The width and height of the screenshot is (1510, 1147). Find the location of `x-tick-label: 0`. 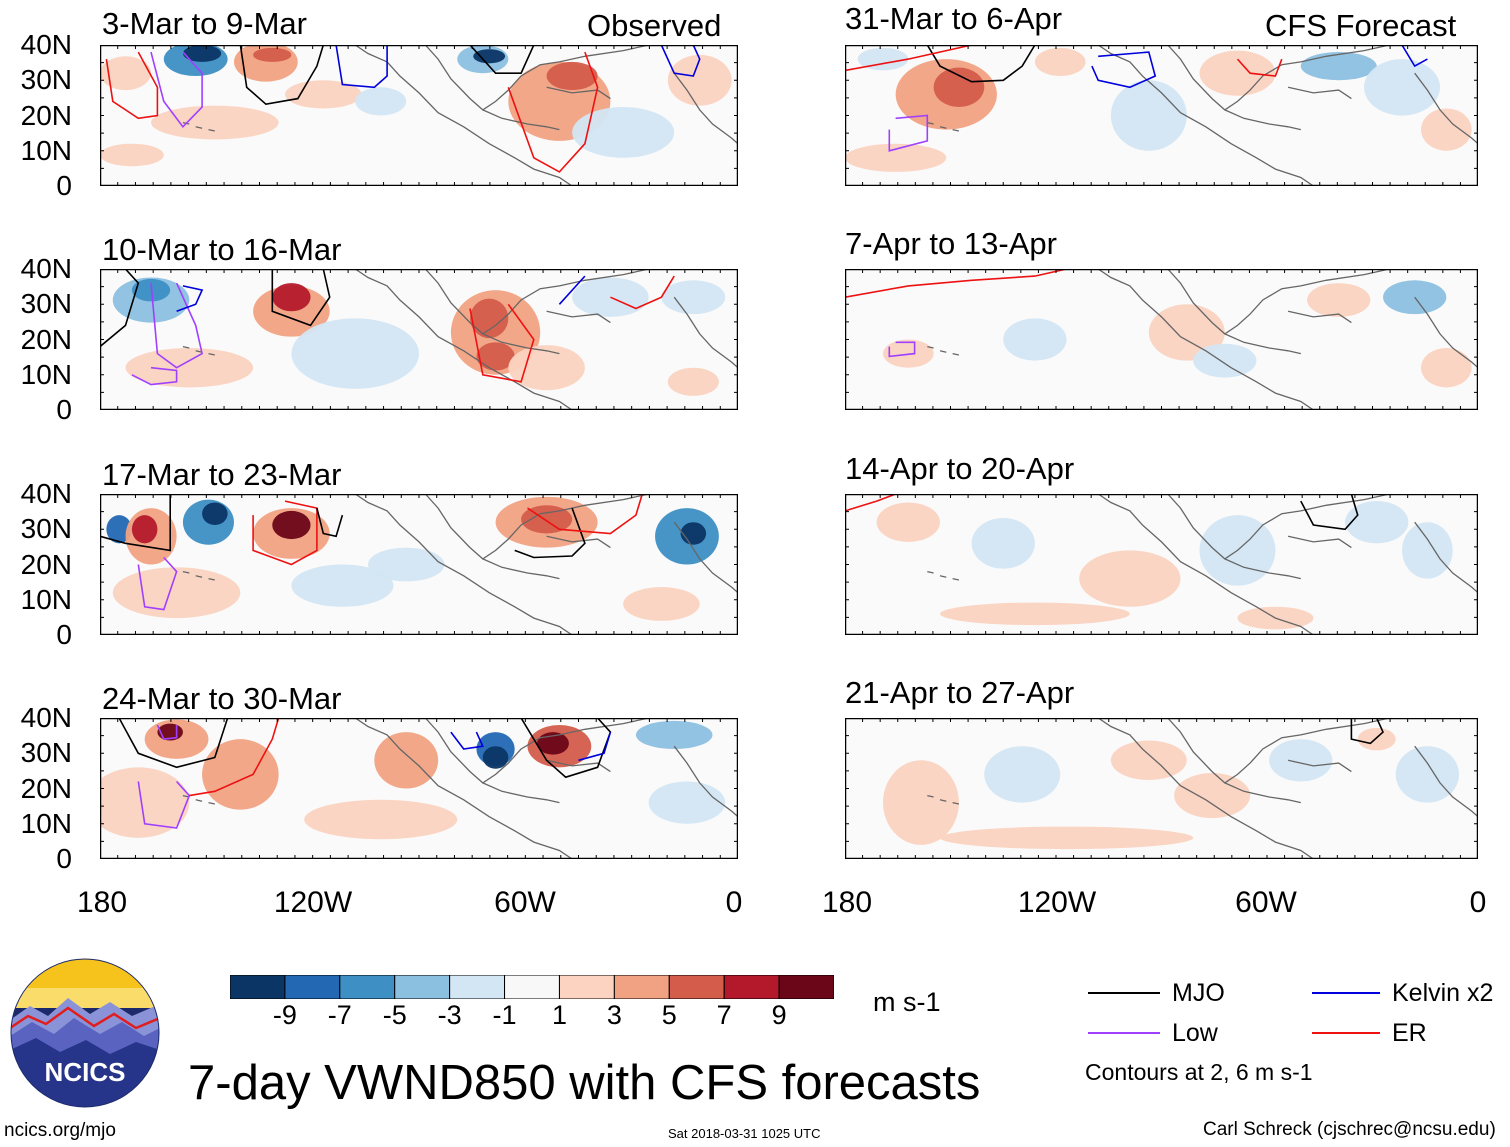

x-tick-label: 0 is located at coordinates (734, 902).